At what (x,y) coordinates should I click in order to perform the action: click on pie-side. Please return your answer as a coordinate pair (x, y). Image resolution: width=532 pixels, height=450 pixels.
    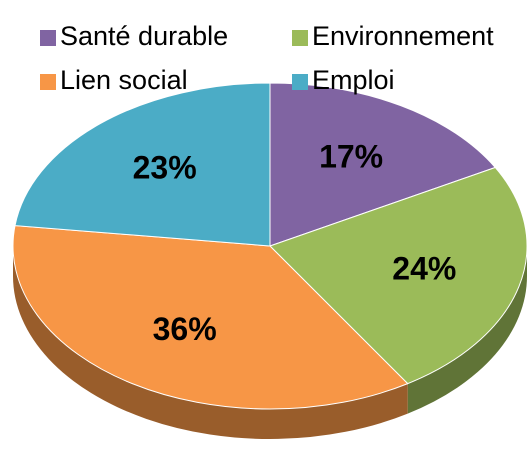
    Looking at the image, I should click on (467, 330).